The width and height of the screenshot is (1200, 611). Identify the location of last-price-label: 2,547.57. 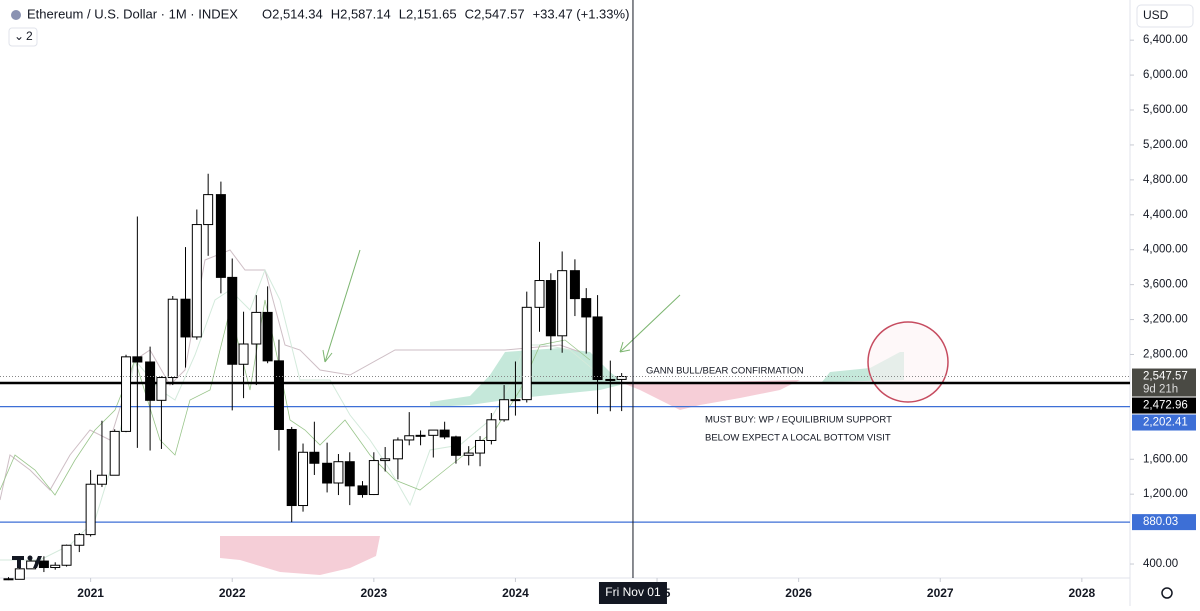
(1165, 377).